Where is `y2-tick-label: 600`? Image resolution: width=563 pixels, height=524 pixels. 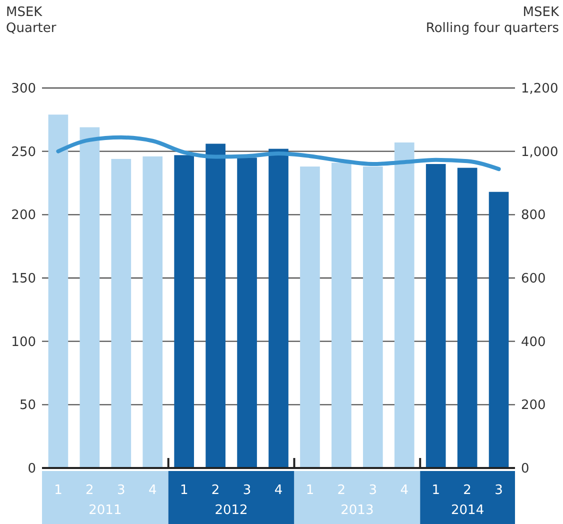
y2-tick-label: 600 is located at coordinates (533, 279).